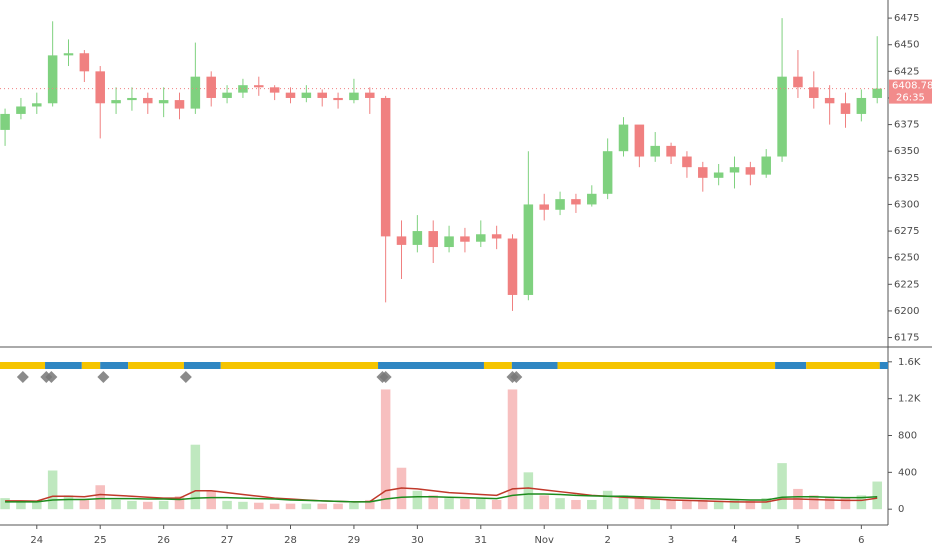 The width and height of the screenshot is (932, 550). I want to click on x-tick-label: 27, so click(227, 540).